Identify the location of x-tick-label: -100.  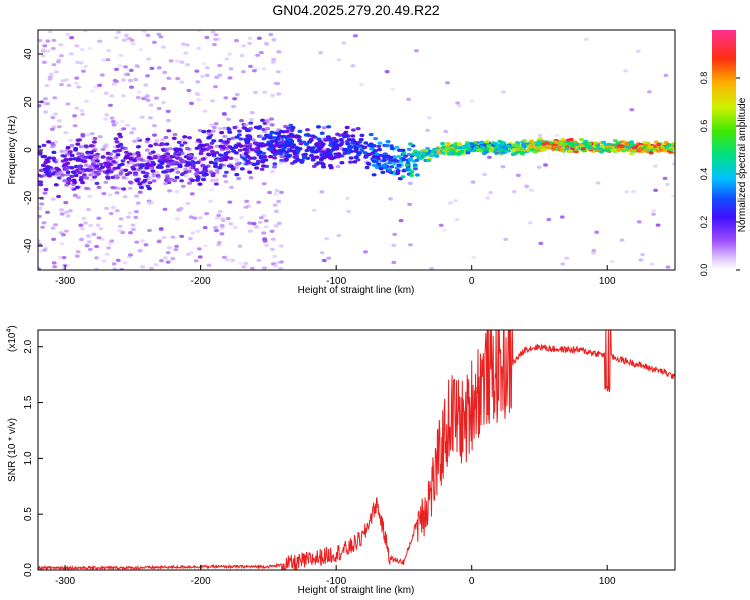
(336, 281).